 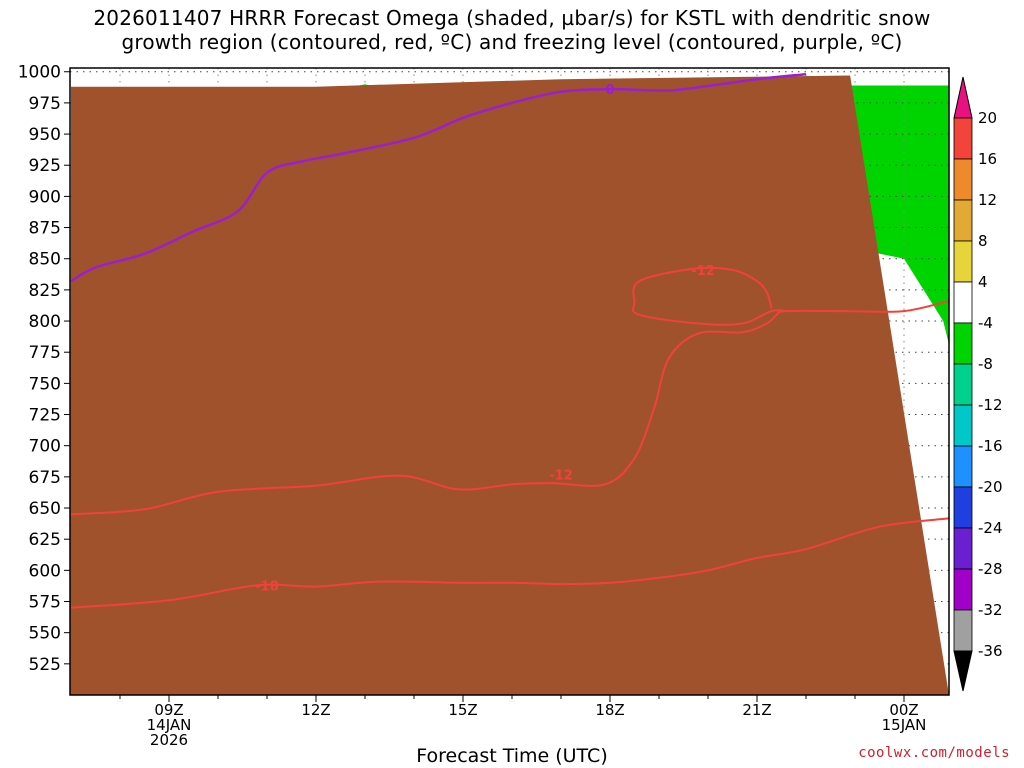 I want to click on xtick-label-24-1: 15JAN, so click(x=904, y=725).